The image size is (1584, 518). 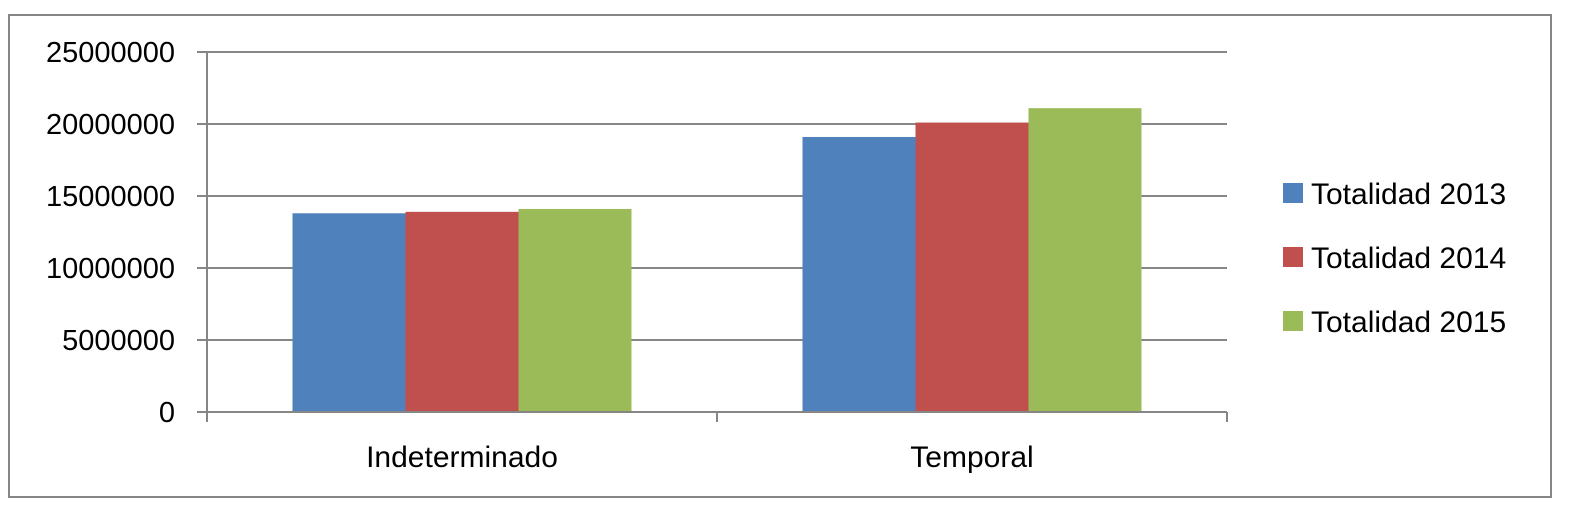 I want to click on y-tick-label: 15000000, so click(x=110, y=197).